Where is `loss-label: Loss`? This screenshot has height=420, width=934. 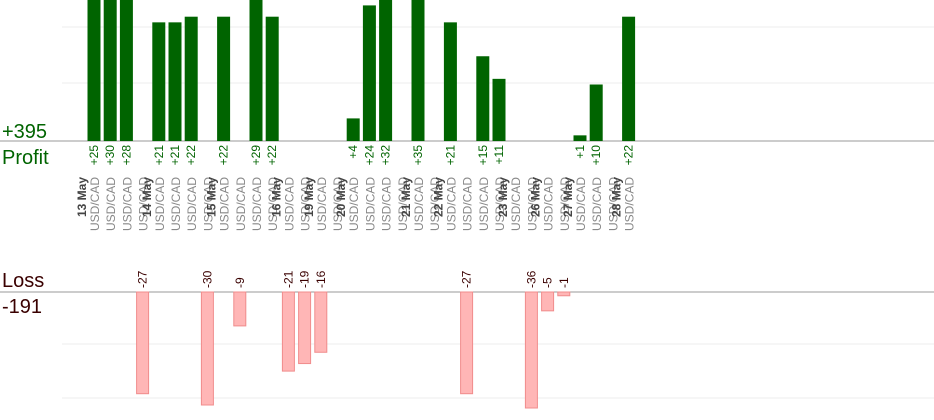 loss-label: Loss is located at coordinates (23, 281).